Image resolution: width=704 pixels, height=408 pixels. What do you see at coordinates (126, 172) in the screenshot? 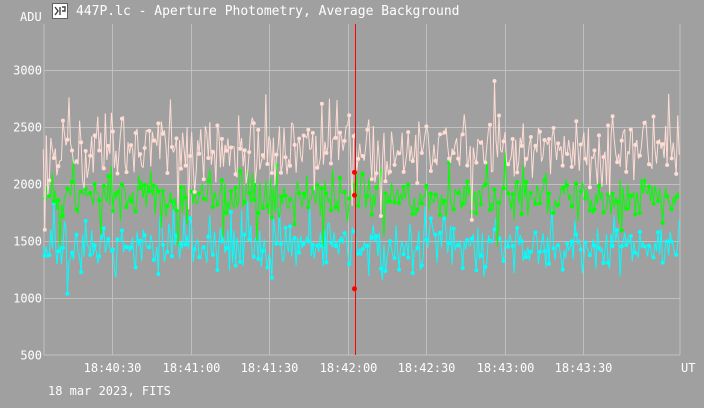
I see `data-point` at bounding box center [126, 172].